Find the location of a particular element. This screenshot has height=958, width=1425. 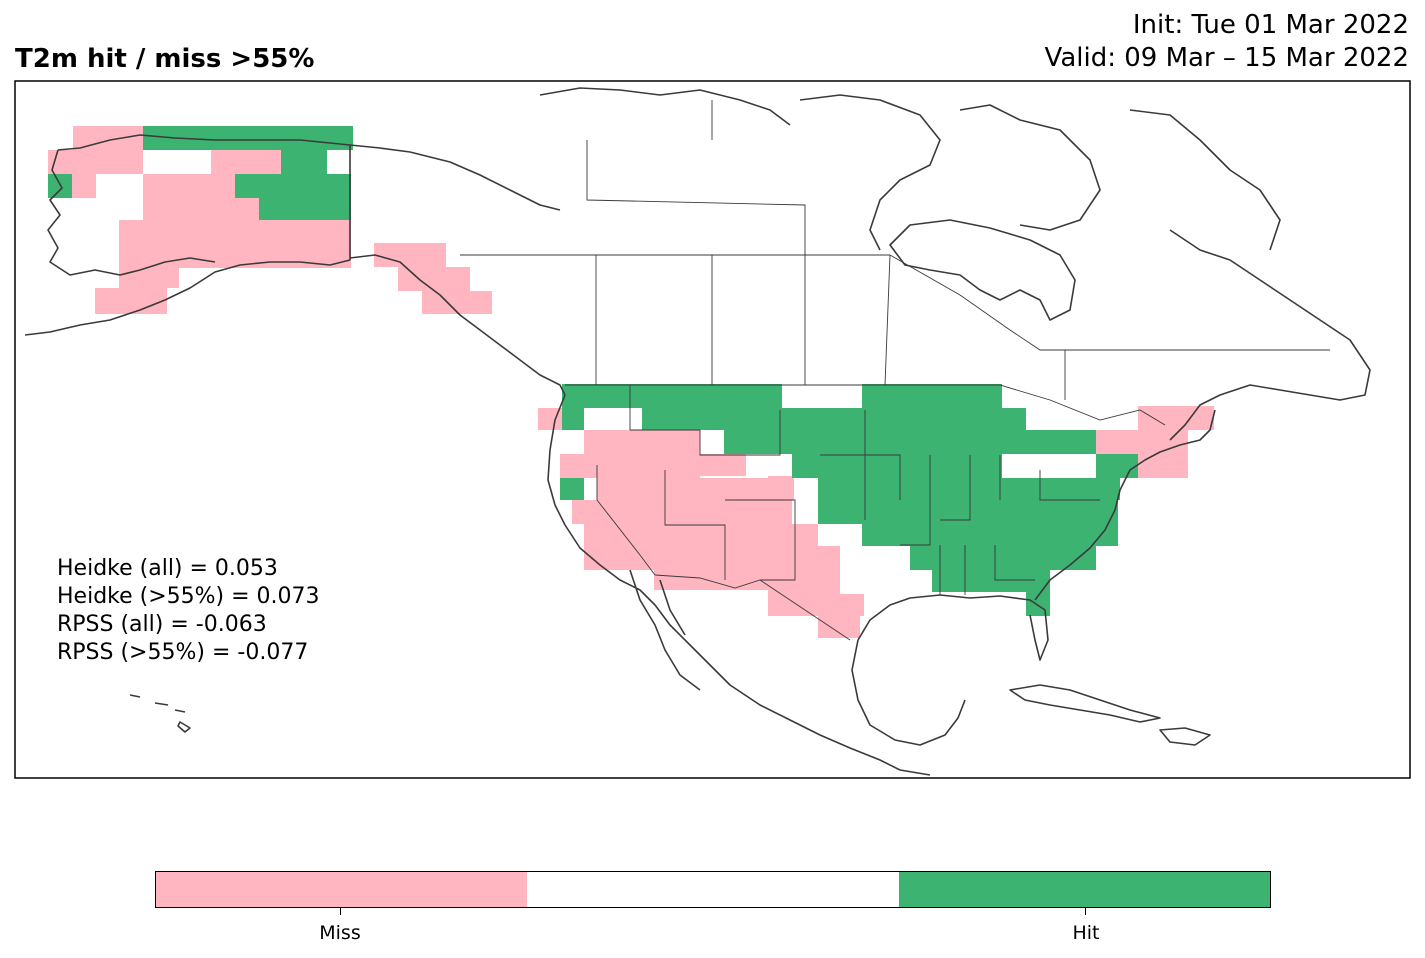

rpss-all: RPSS (all) = -0.063 is located at coordinates (162, 624).